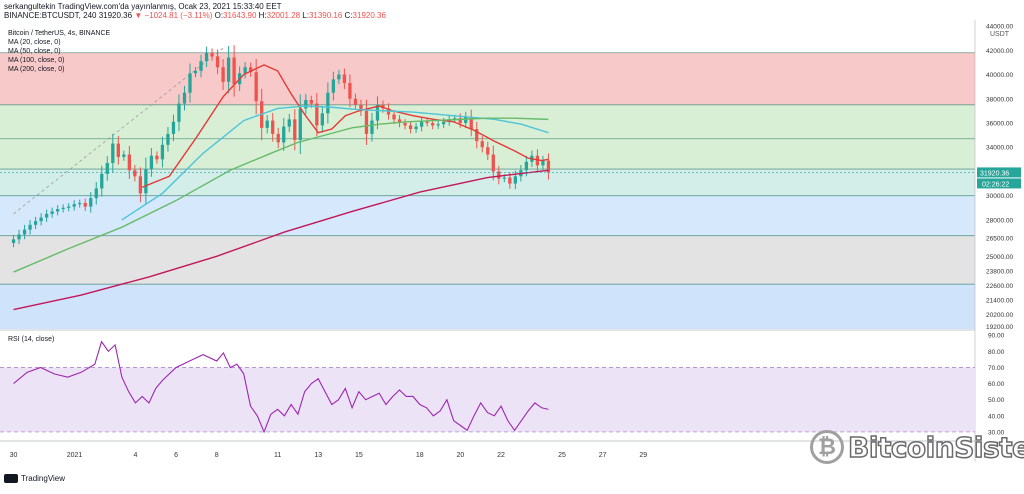 This screenshot has height=494, width=1024. I want to click on price-tick-label: 38000.00, so click(999, 99).